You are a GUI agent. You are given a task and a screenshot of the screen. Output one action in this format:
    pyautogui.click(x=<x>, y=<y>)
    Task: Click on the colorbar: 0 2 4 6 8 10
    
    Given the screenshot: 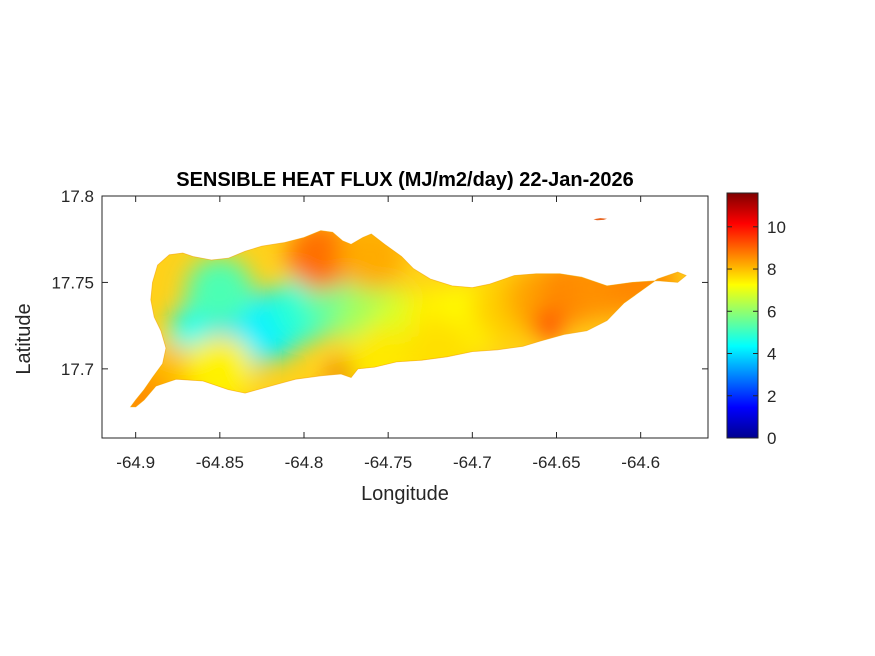 What is the action you would take?
    pyautogui.click(x=756, y=320)
    